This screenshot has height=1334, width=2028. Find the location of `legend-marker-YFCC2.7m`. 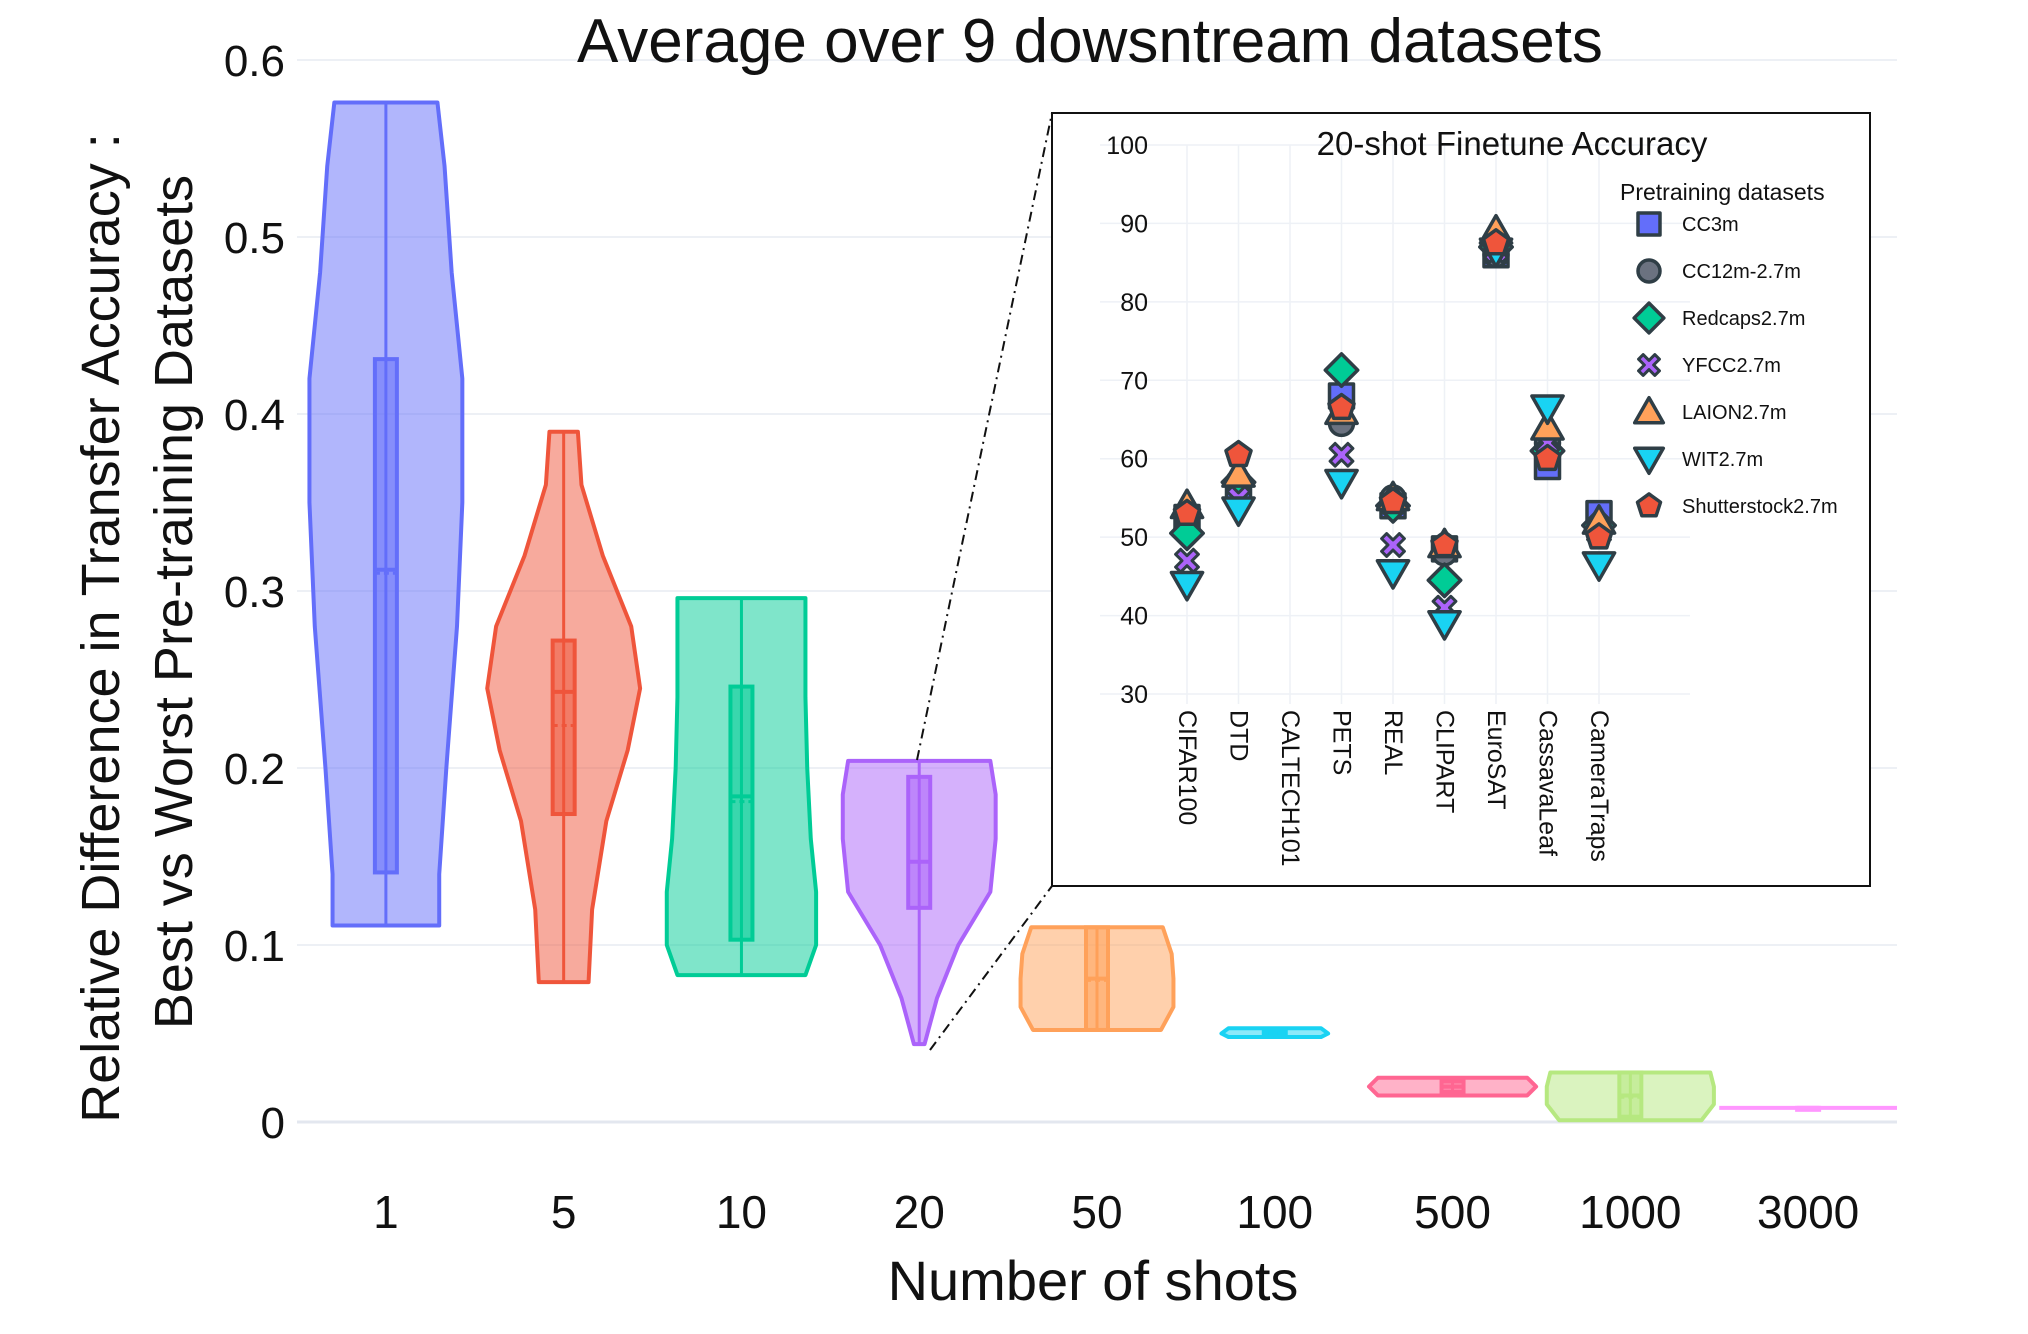

legend-marker-YFCC2.7m is located at coordinates (1649, 365).